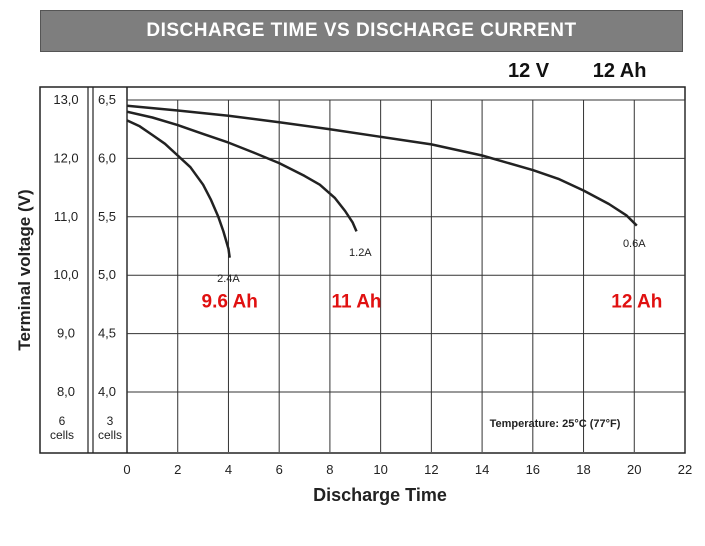 The width and height of the screenshot is (705, 546). Describe the element at coordinates (228, 469) in the screenshot. I see `xtick-label: 4` at that location.